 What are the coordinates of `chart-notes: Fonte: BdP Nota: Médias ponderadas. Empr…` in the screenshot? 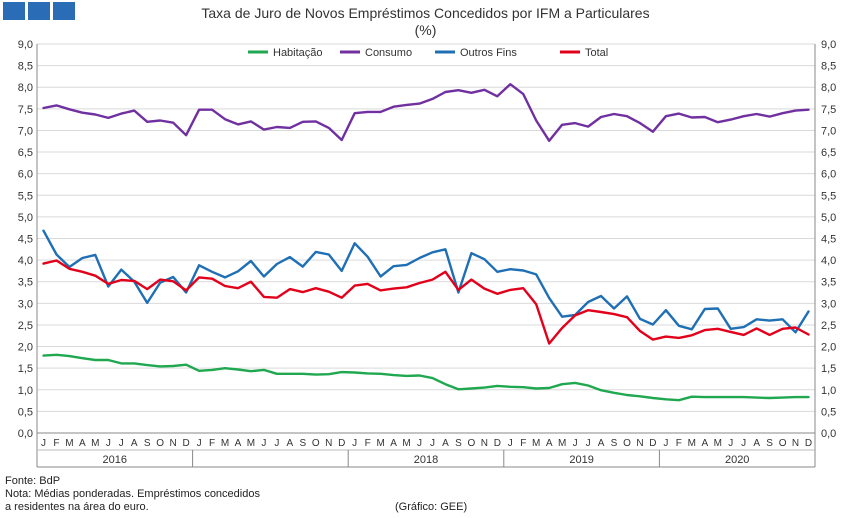 It's located at (132, 494).